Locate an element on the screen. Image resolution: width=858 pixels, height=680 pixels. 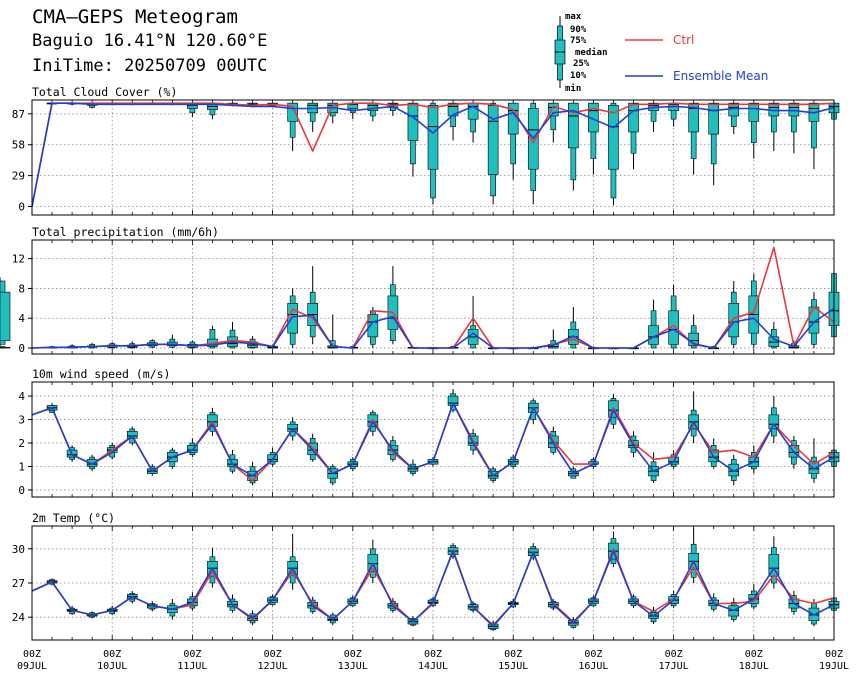
x-date-label: 17JUL is located at coordinates (674, 666).